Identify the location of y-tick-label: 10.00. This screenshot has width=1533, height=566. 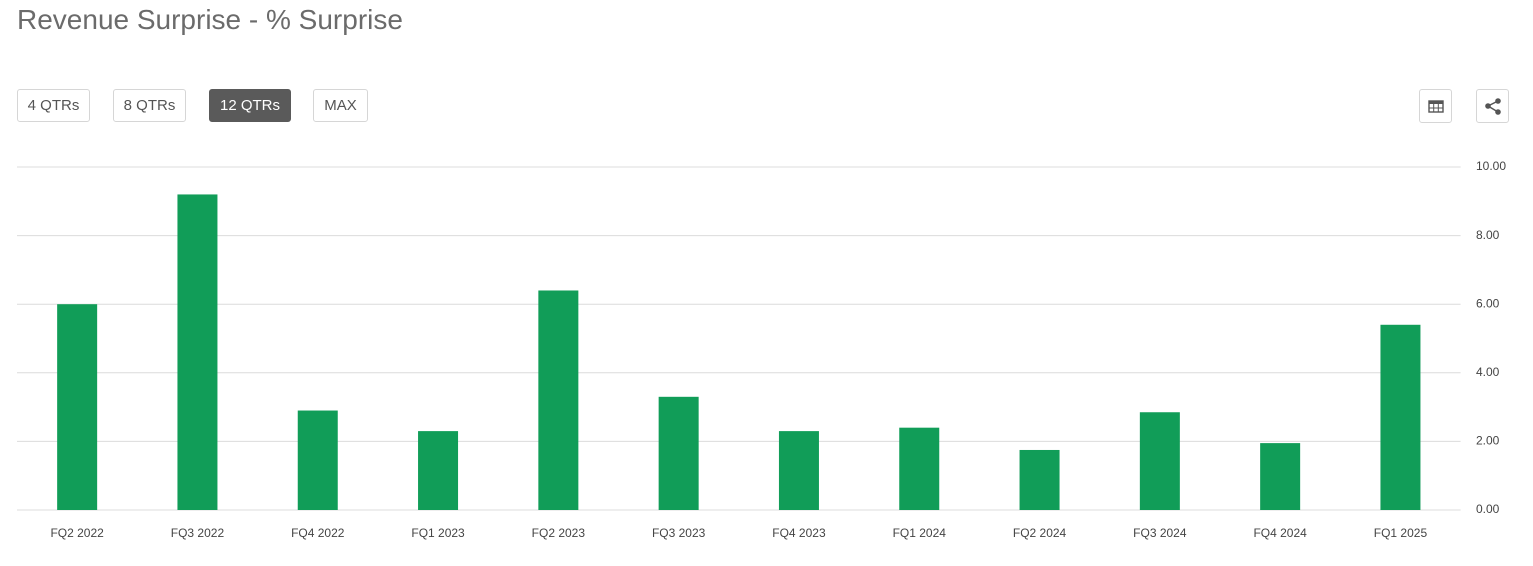
(1491, 166).